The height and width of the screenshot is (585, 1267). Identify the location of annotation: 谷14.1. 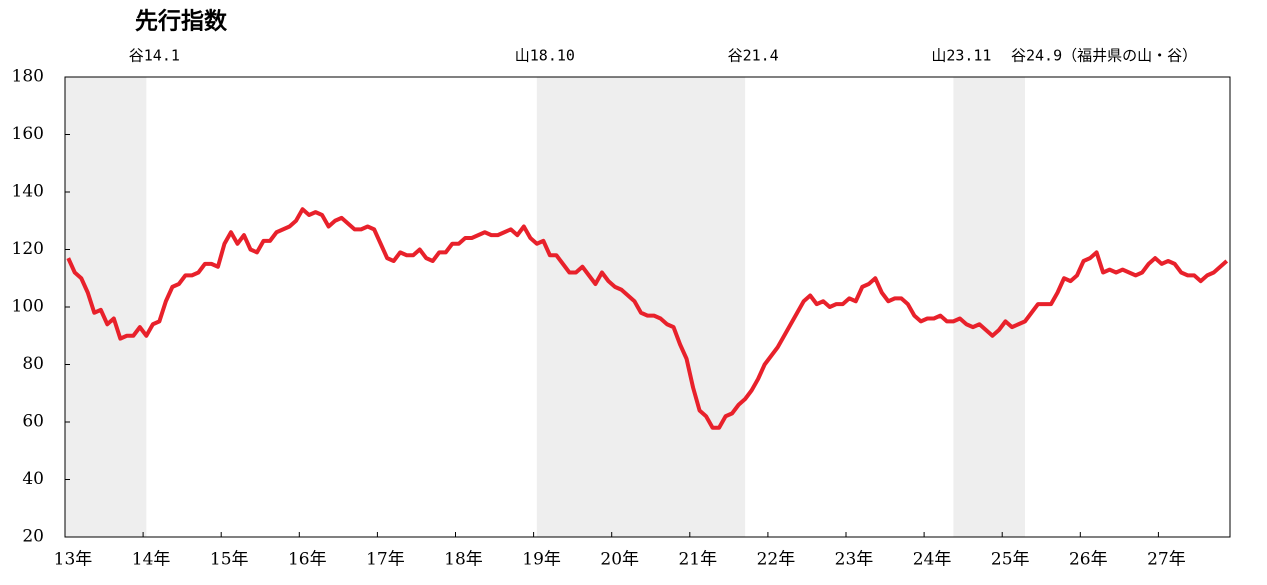
(154, 56).